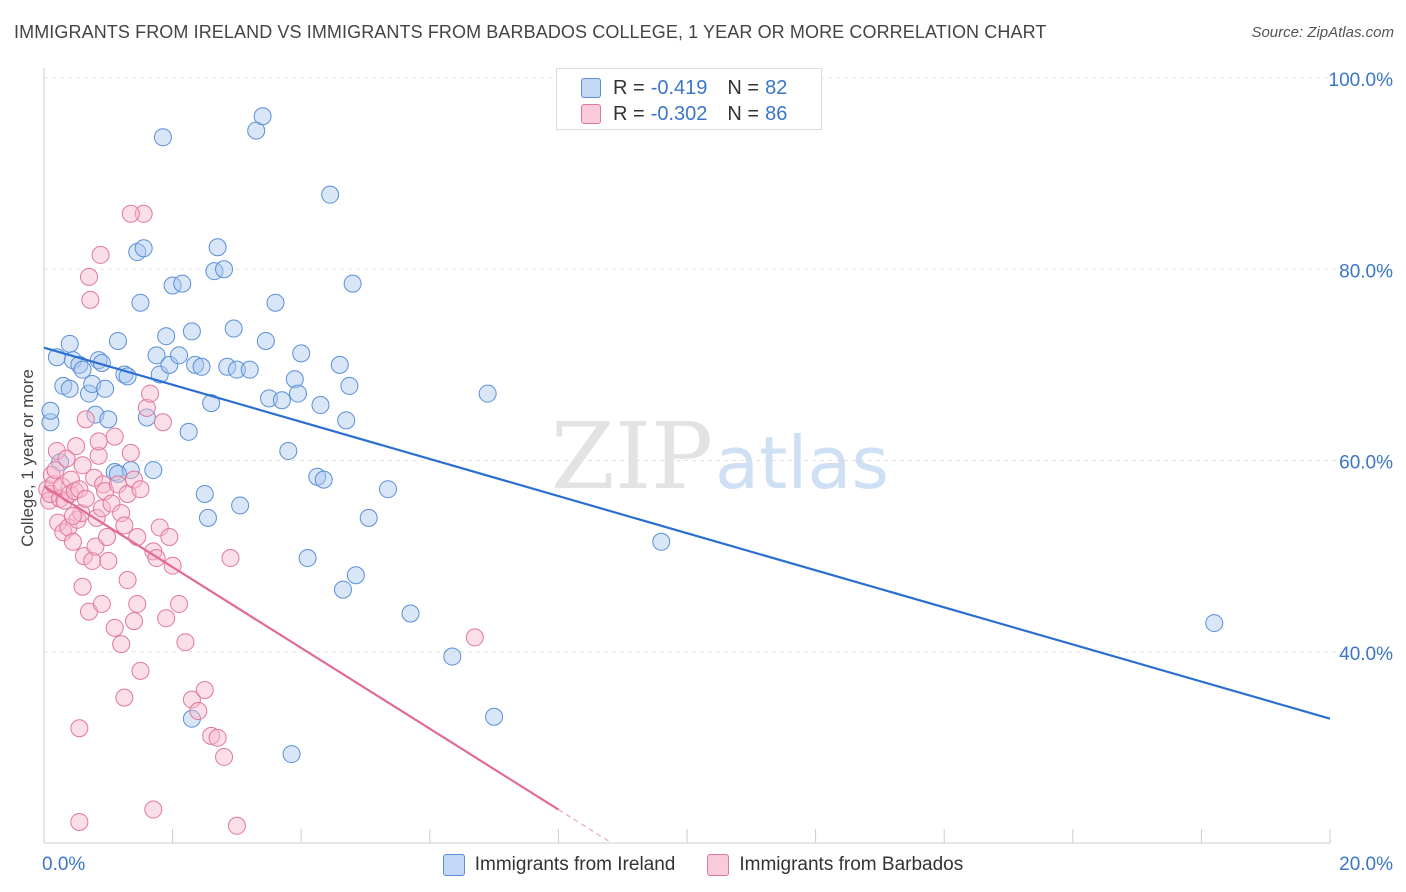  I want to click on stats-legend: R = -0.419 N = 82 R = -0.302 N = 86, so click(689, 99).